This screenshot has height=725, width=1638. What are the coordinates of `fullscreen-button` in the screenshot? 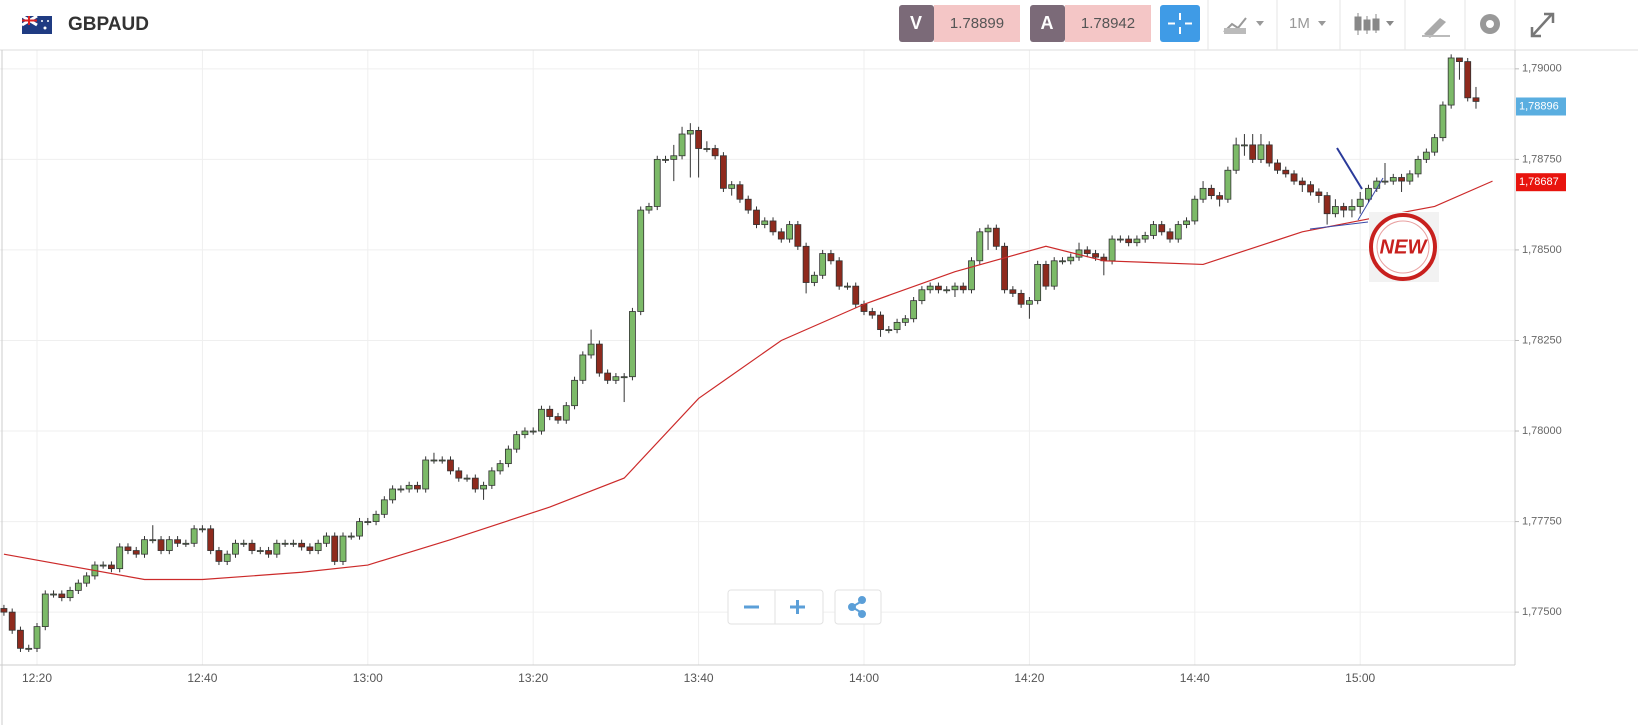 It's located at (1542, 25).